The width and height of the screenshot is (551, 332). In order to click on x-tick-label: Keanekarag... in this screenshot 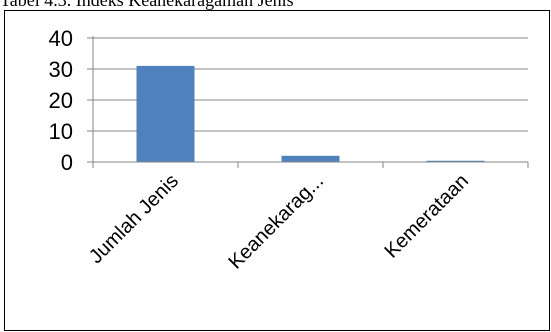, I will do `click(276, 222)`.